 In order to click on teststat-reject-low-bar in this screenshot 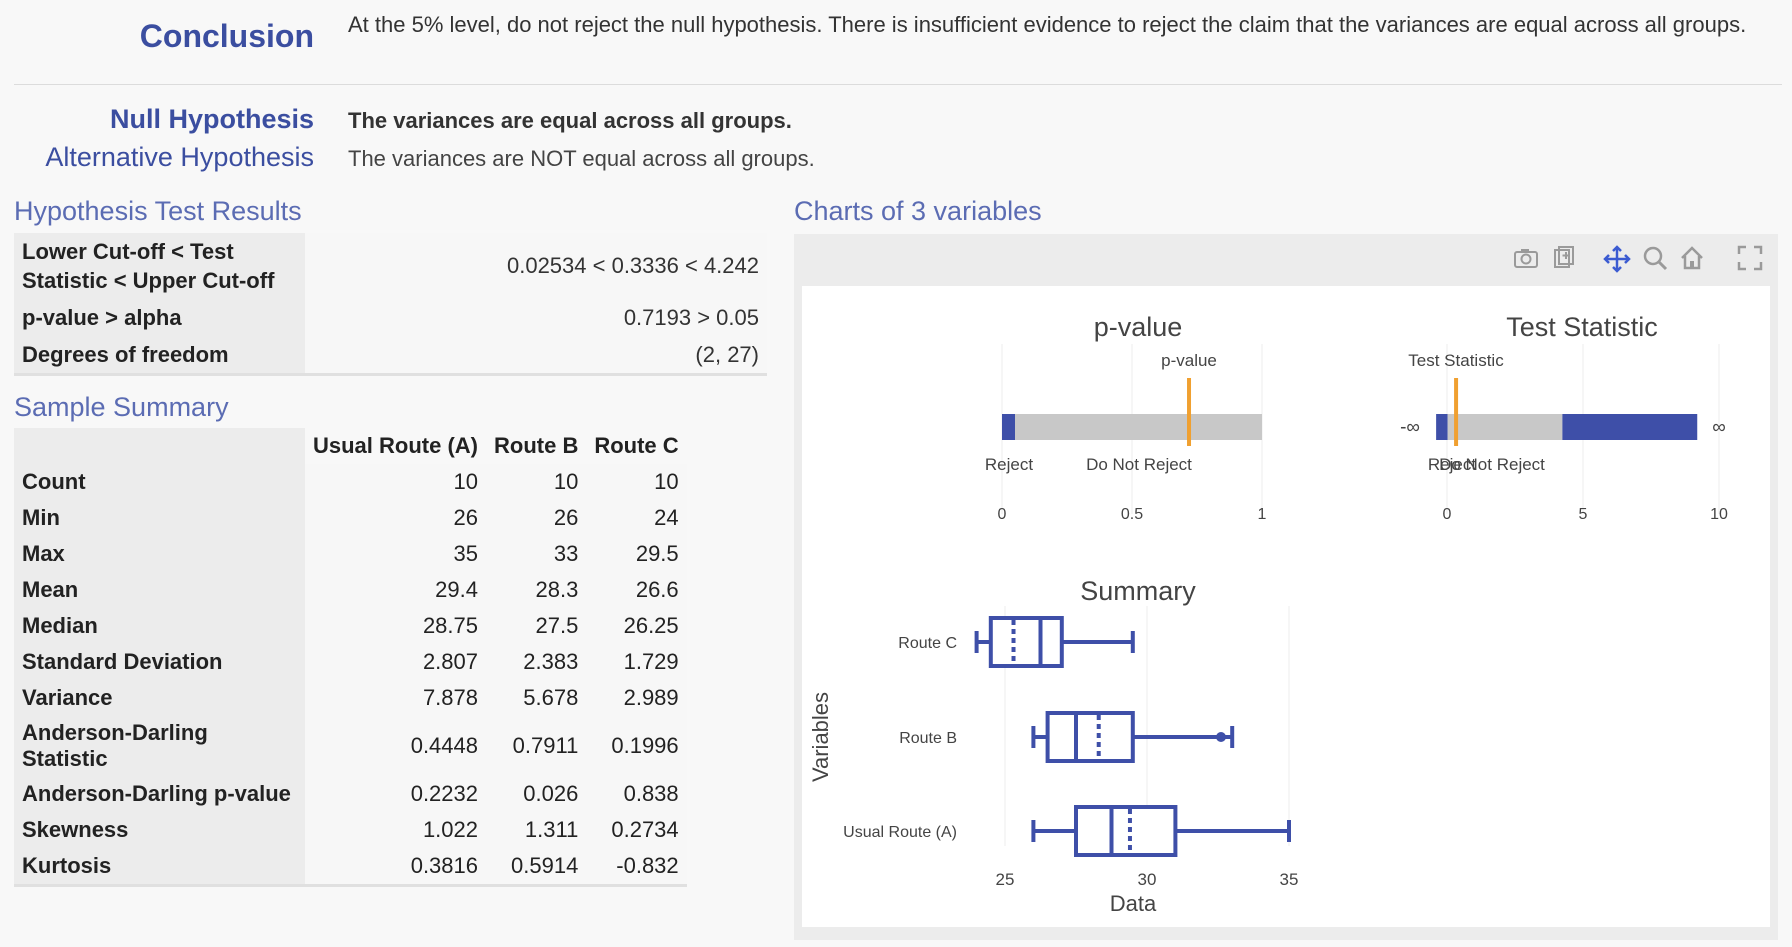, I will do `click(1442, 427)`.